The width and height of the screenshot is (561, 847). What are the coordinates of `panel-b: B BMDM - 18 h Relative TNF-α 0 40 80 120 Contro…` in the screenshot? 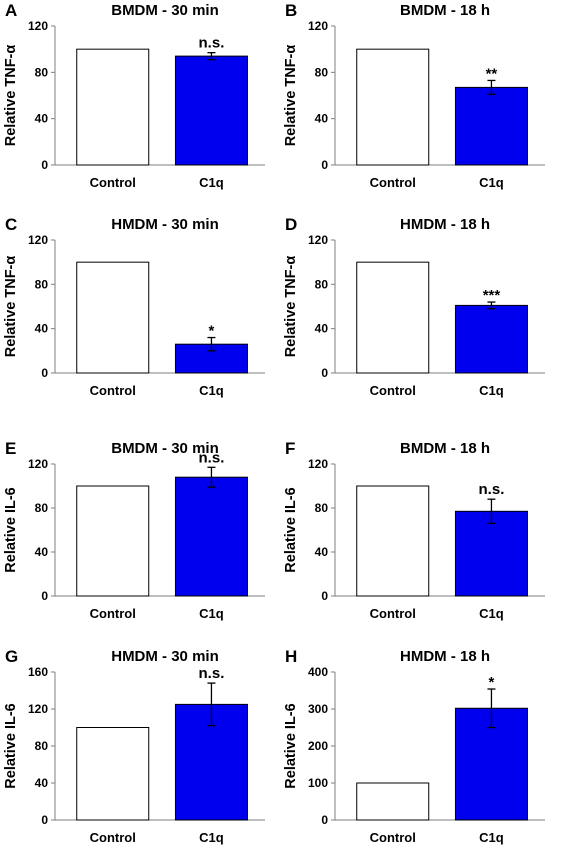 It's located at (414, 95).